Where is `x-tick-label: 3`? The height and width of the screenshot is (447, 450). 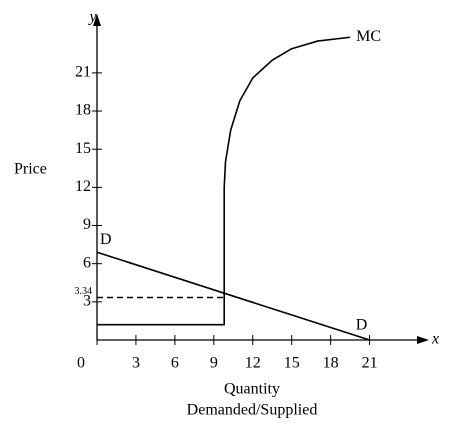
x-tick-label: 3 is located at coordinates (136, 363).